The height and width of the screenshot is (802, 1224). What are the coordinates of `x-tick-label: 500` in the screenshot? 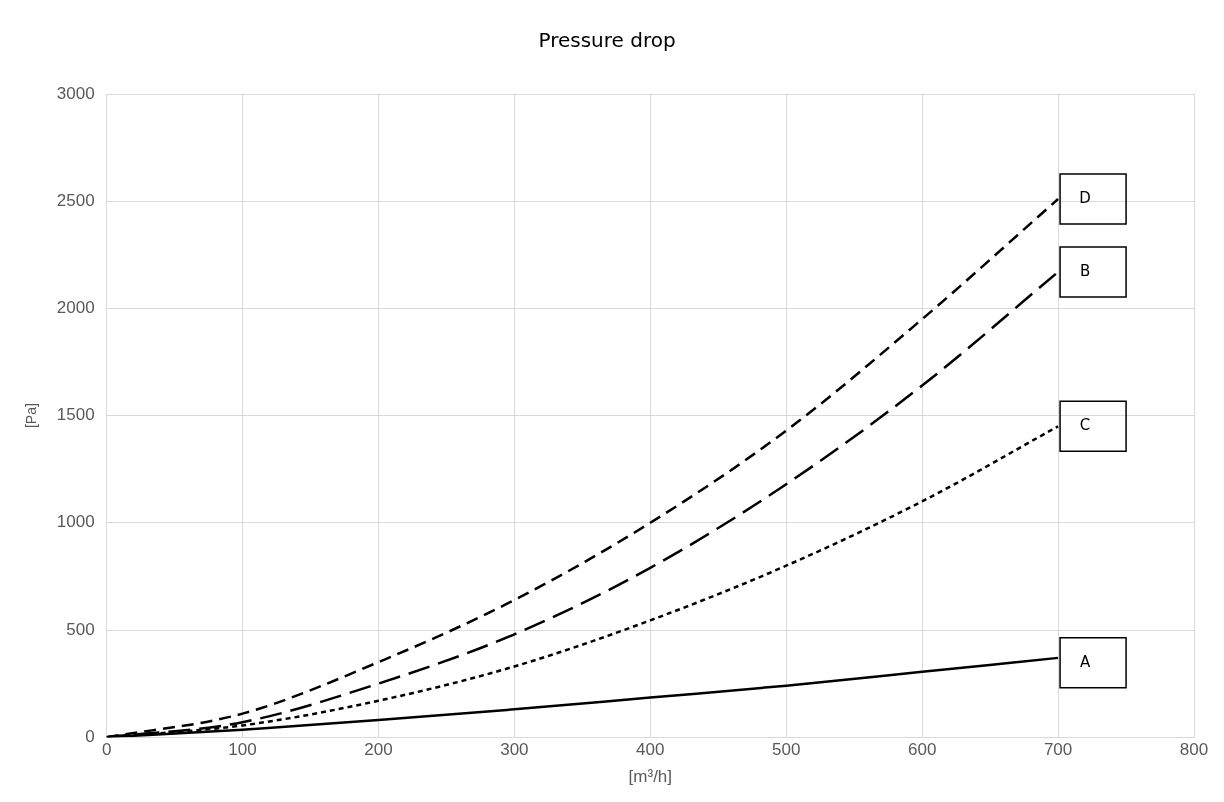 It's located at (786, 750).